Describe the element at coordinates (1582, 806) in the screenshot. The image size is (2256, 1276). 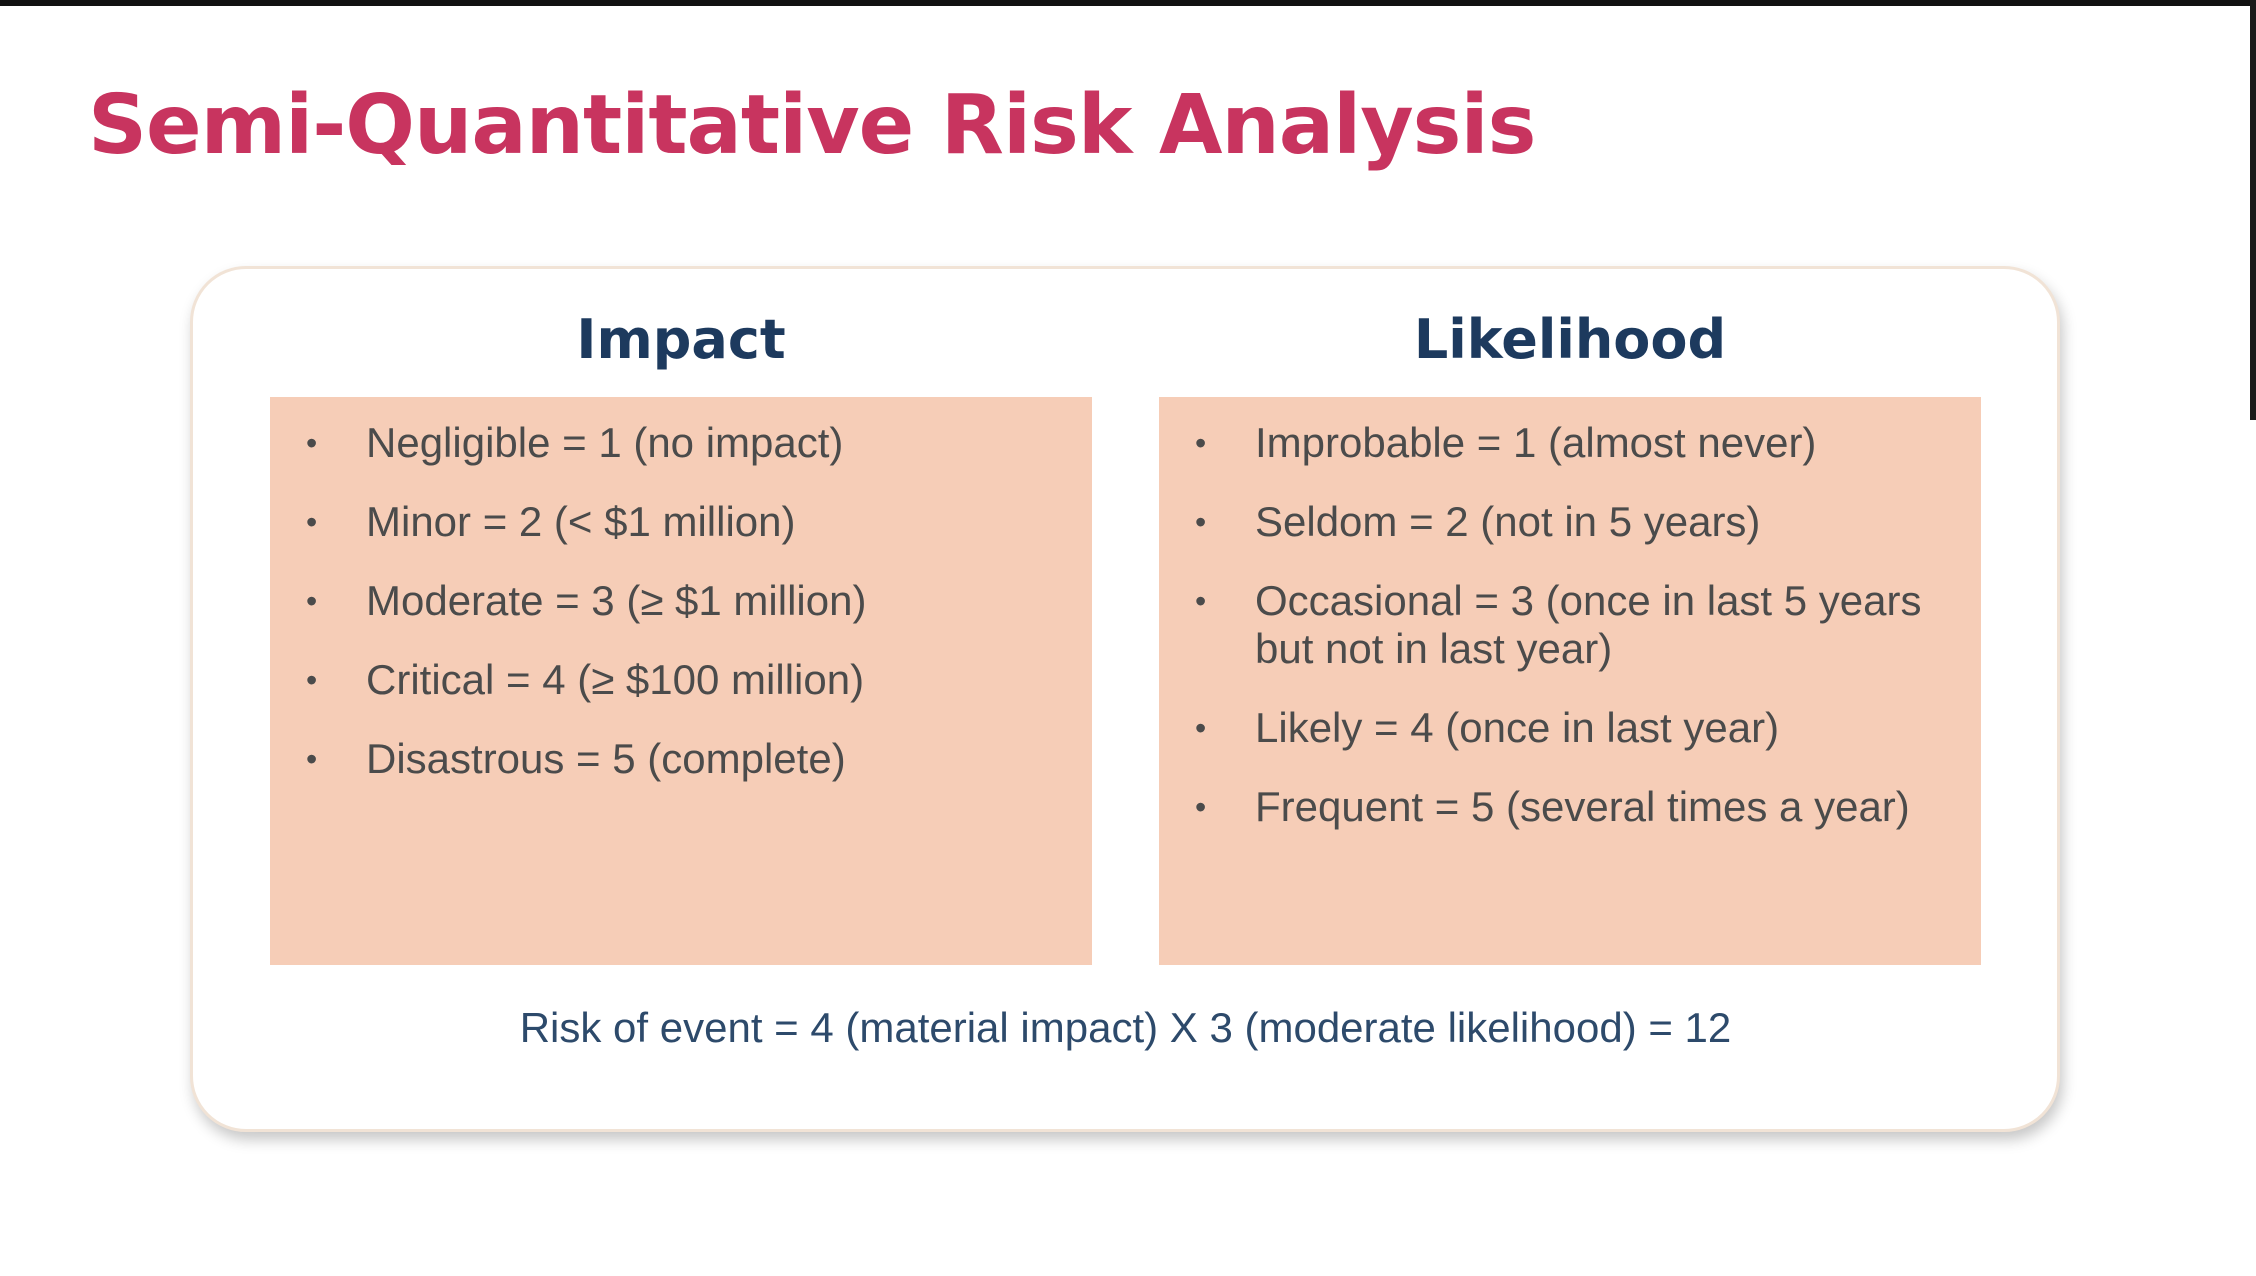
I see `likelihood-item-text: Frequent = 5 (several times a year)` at that location.